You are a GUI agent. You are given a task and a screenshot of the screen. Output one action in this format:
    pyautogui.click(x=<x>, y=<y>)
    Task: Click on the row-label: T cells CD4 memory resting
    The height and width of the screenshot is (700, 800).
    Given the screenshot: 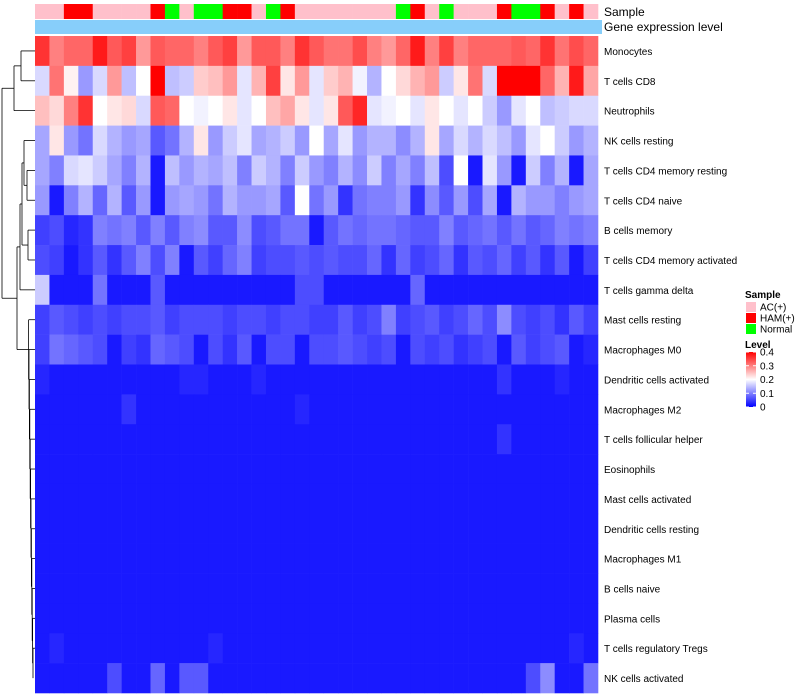 What is the action you would take?
    pyautogui.click(x=665, y=171)
    